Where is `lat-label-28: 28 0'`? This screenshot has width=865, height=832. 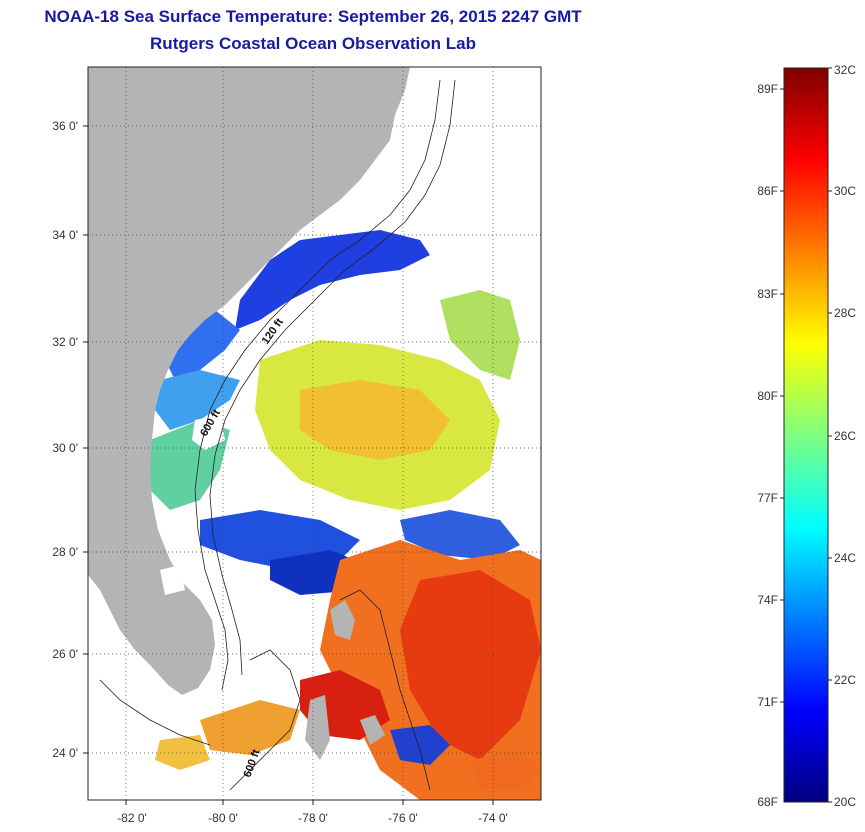
lat-label-28: 28 0' is located at coordinates (65, 552).